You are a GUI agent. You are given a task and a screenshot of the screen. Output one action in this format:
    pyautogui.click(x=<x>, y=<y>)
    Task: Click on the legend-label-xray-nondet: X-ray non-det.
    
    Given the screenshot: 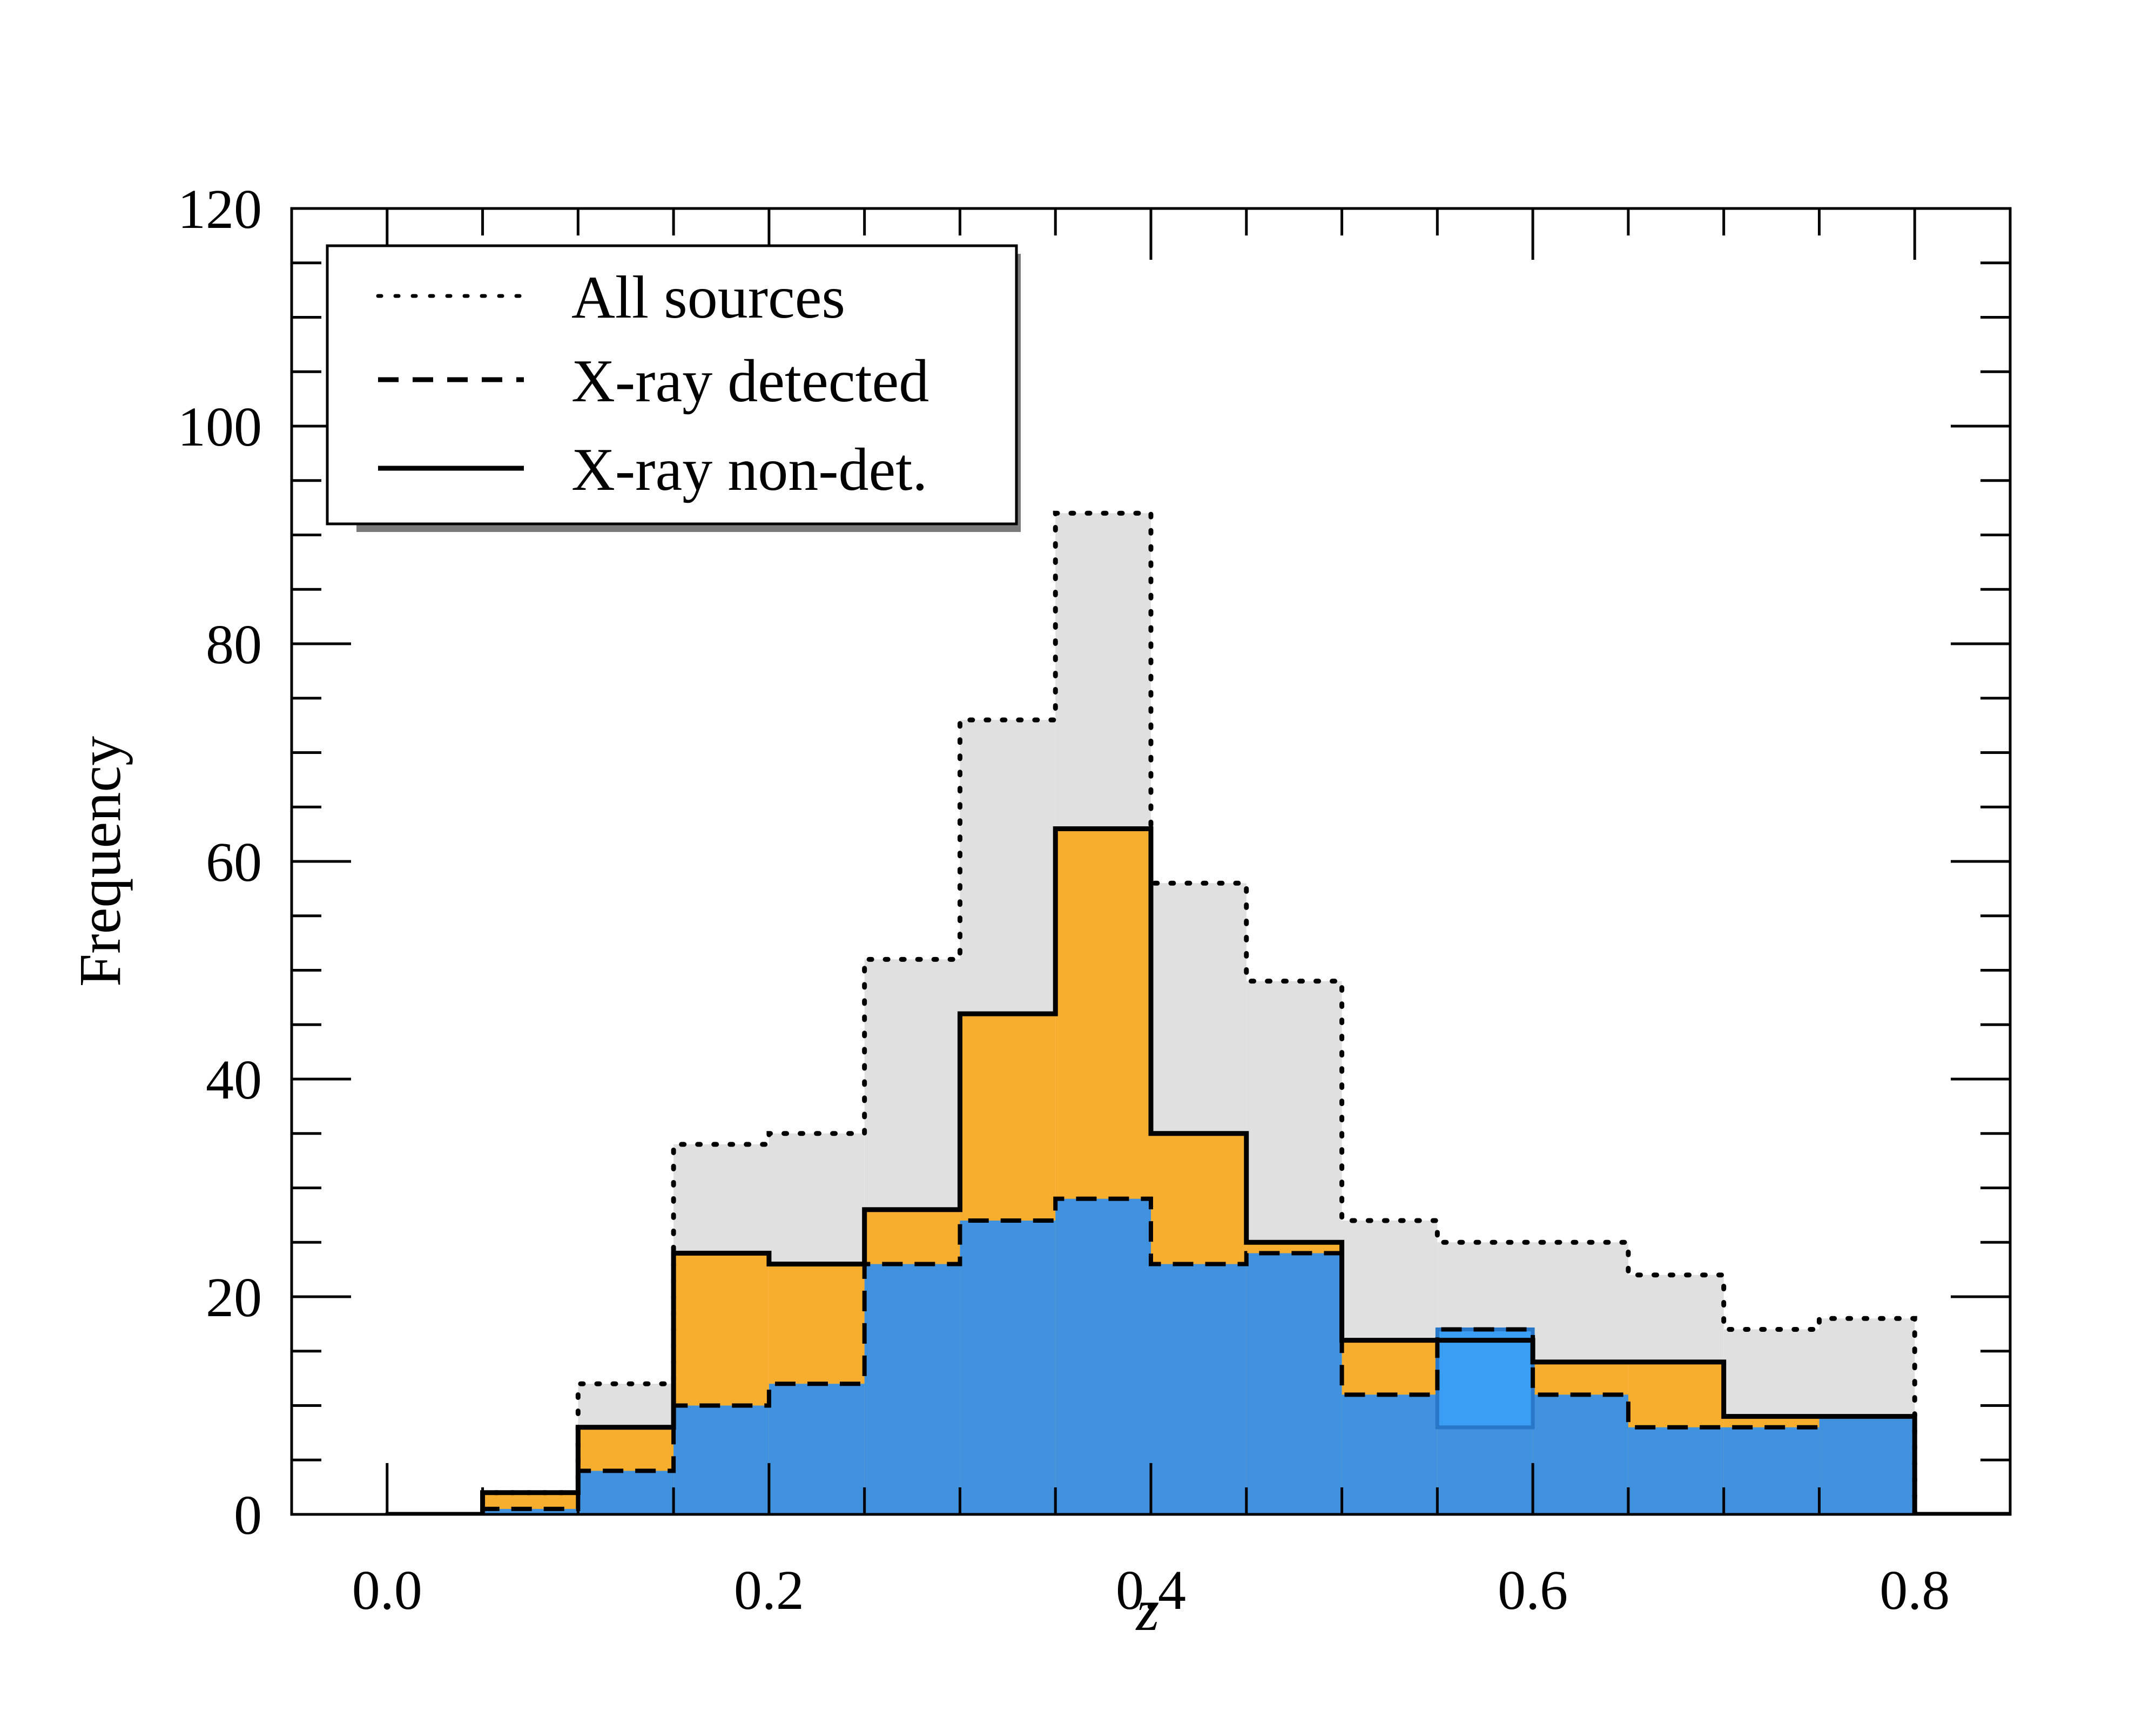 What is the action you would take?
    pyautogui.click(x=749, y=469)
    